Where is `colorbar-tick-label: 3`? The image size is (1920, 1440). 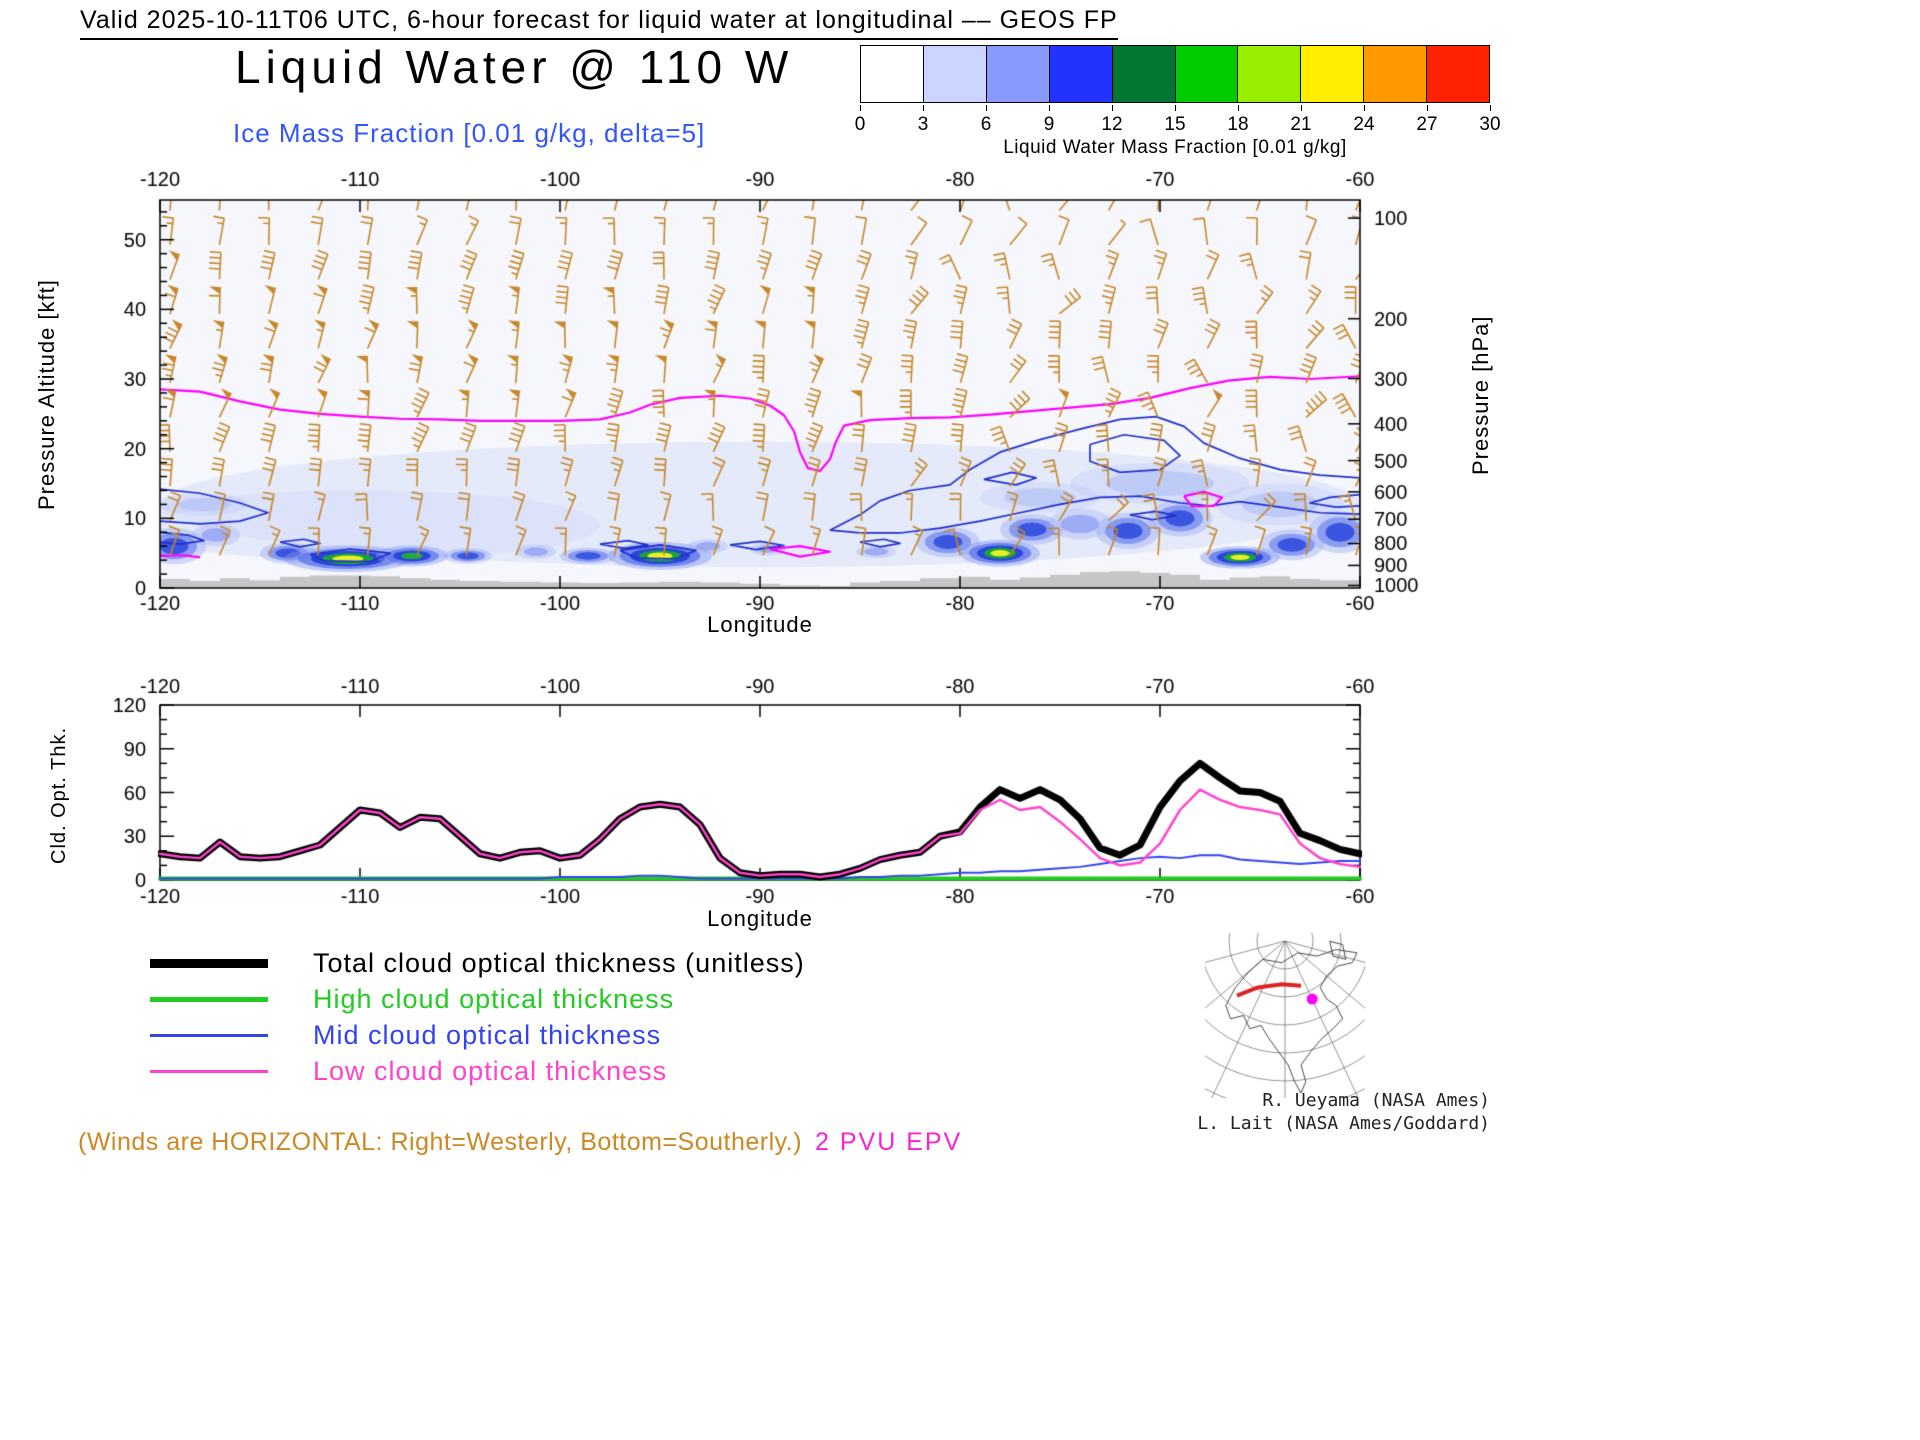 colorbar-tick-label: 3 is located at coordinates (923, 124).